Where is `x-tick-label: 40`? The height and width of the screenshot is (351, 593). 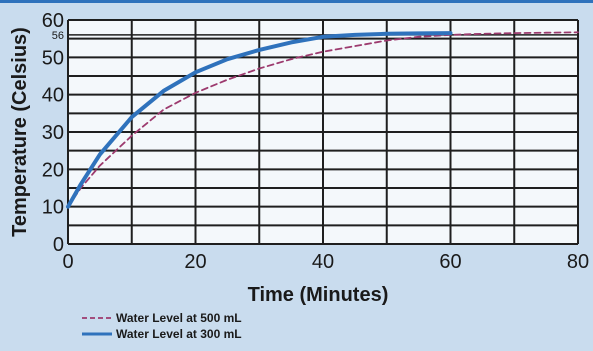 x-tick-label: 40 is located at coordinates (323, 262).